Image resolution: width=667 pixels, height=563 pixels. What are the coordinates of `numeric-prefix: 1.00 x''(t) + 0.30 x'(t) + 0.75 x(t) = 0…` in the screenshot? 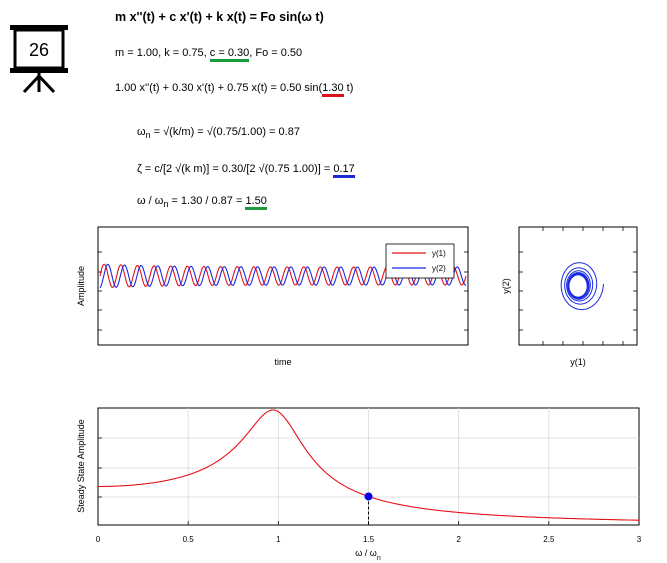 It's located at (219, 88).